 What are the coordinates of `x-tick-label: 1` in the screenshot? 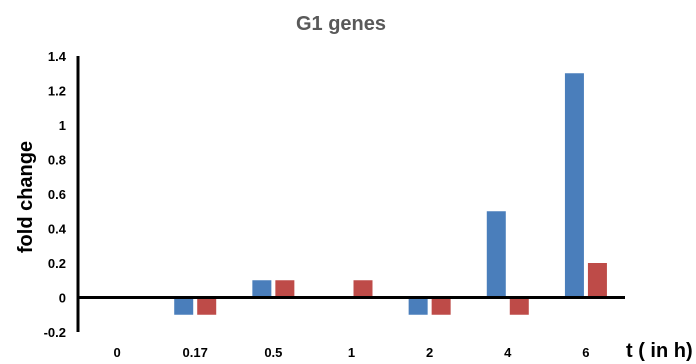 It's located at (351, 352).